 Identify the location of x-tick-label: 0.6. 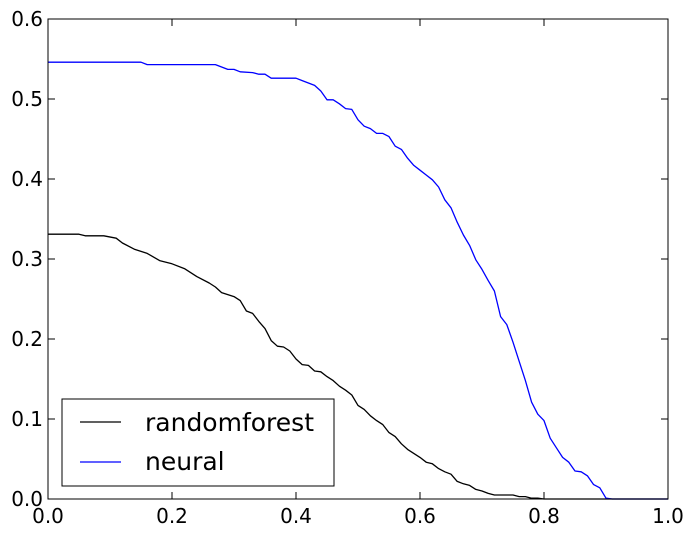
(420, 516).